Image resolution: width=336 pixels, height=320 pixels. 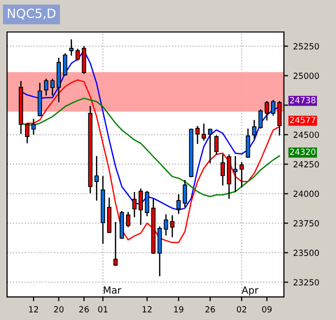 I want to click on y-tick-label: 23250, so click(x=306, y=282).